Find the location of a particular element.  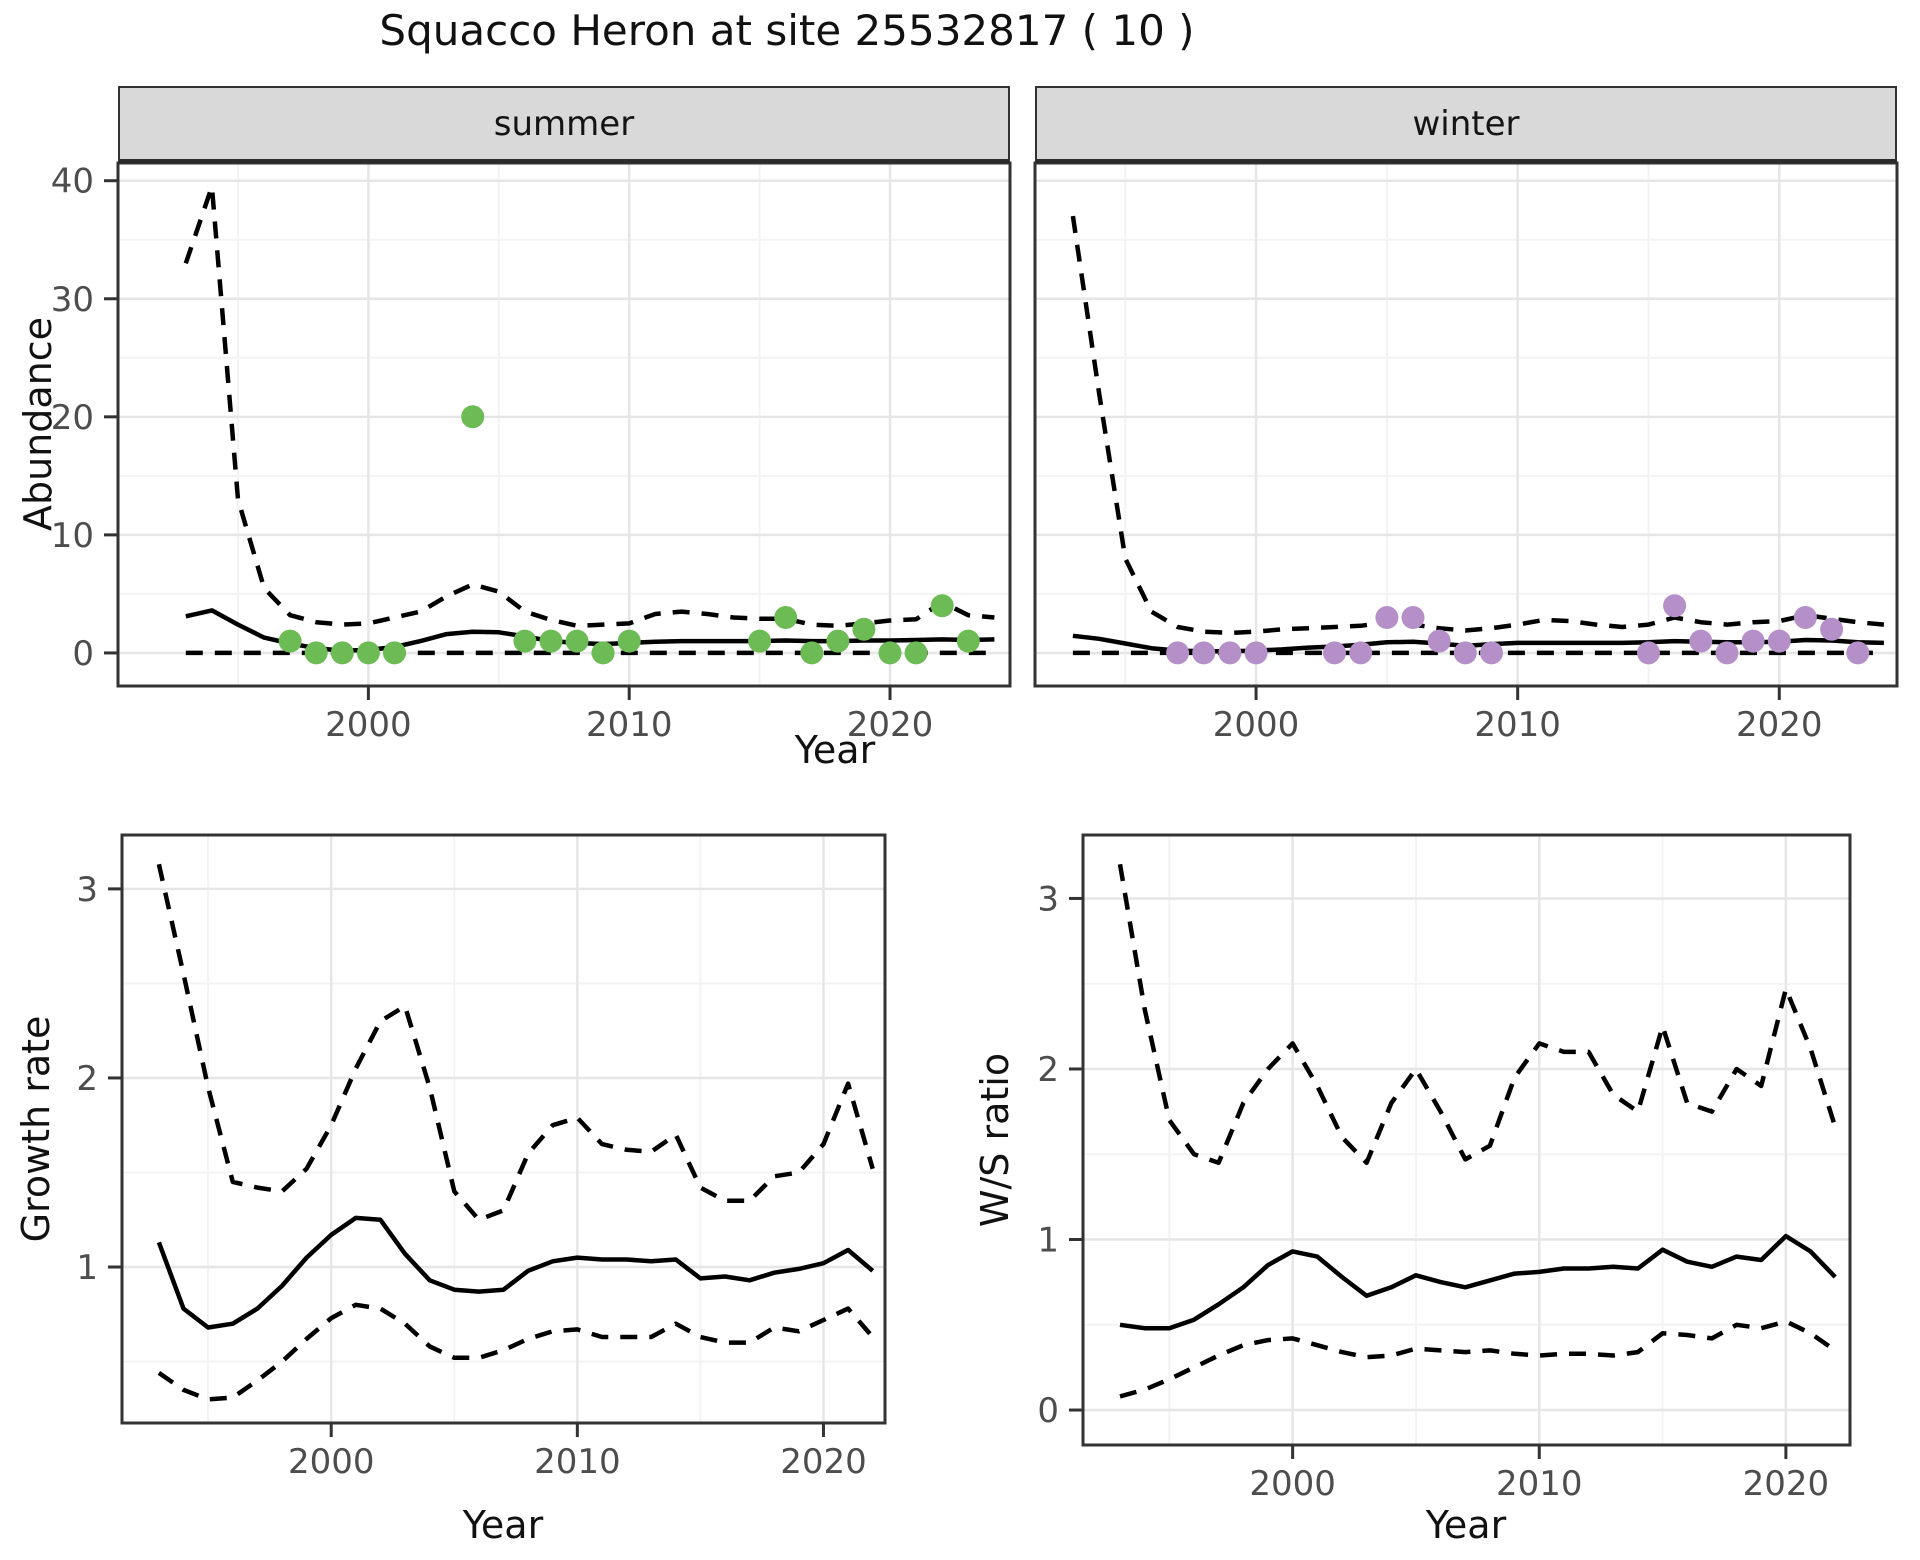

axis-ticks-abundance_winter: 2000 2010 2020 is located at coordinates (1518, 715).